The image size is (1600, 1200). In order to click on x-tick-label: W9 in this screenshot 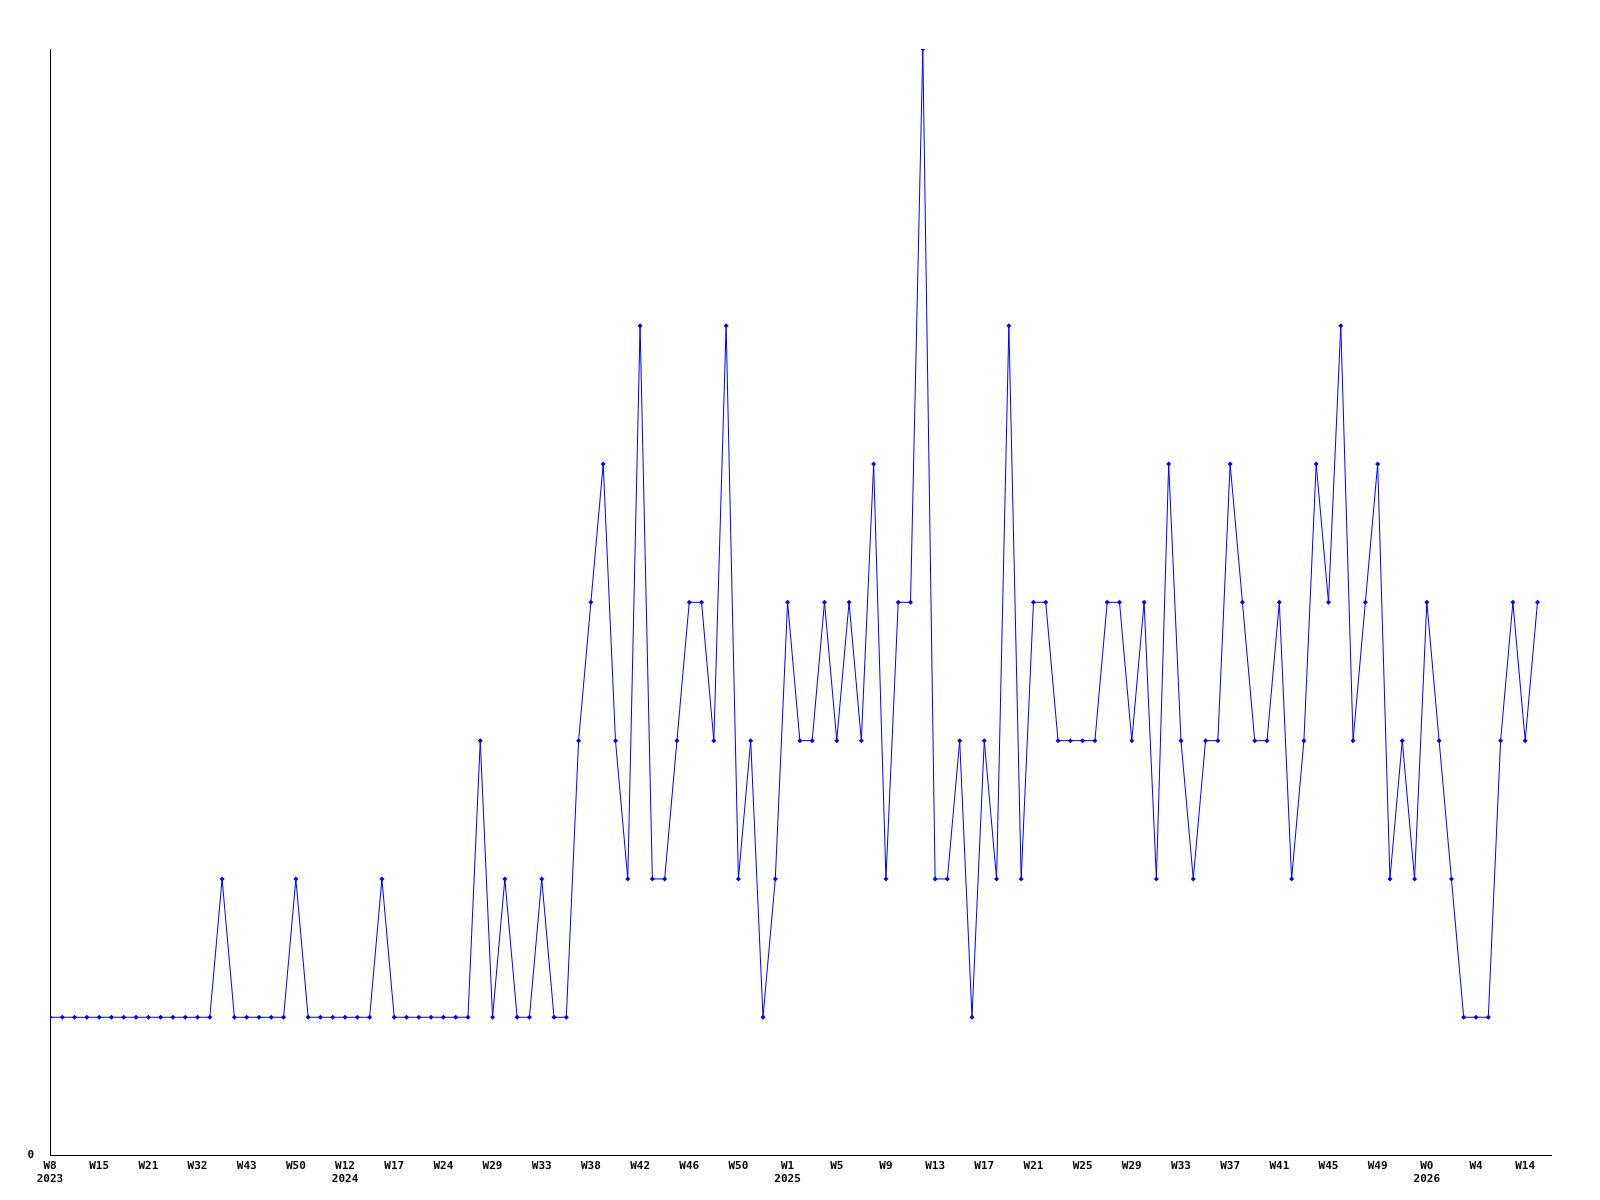, I will do `click(886, 1166)`.